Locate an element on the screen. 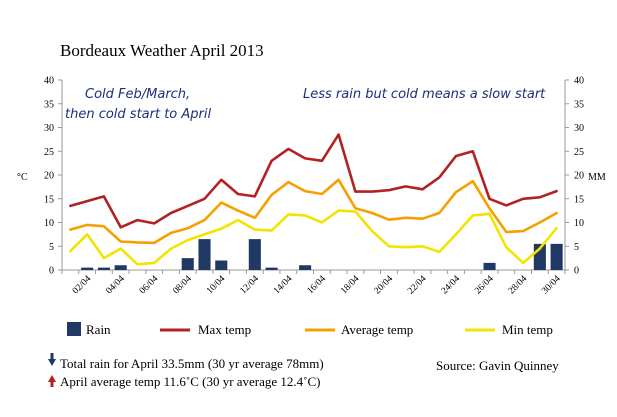  x-tick-label: 14/04 is located at coordinates (283, 285).